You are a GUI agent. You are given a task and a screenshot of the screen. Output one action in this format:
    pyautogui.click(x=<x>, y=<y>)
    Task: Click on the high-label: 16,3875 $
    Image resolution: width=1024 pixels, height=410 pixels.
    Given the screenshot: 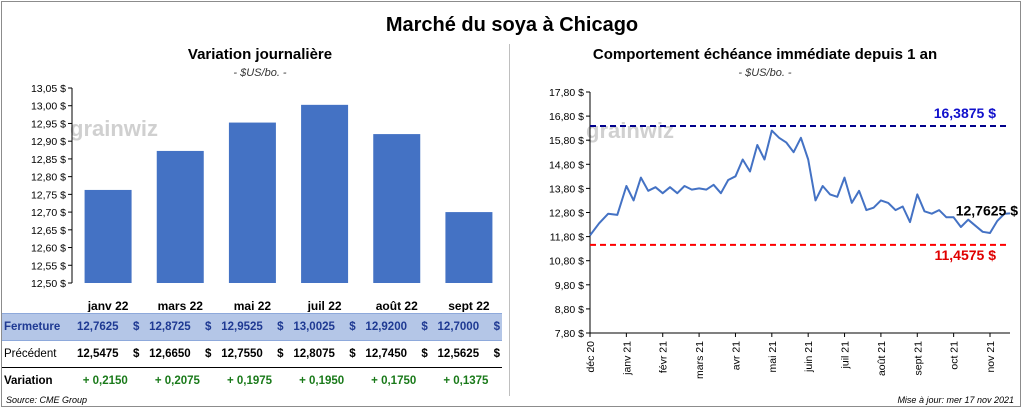 What is the action you would take?
    pyautogui.click(x=965, y=113)
    